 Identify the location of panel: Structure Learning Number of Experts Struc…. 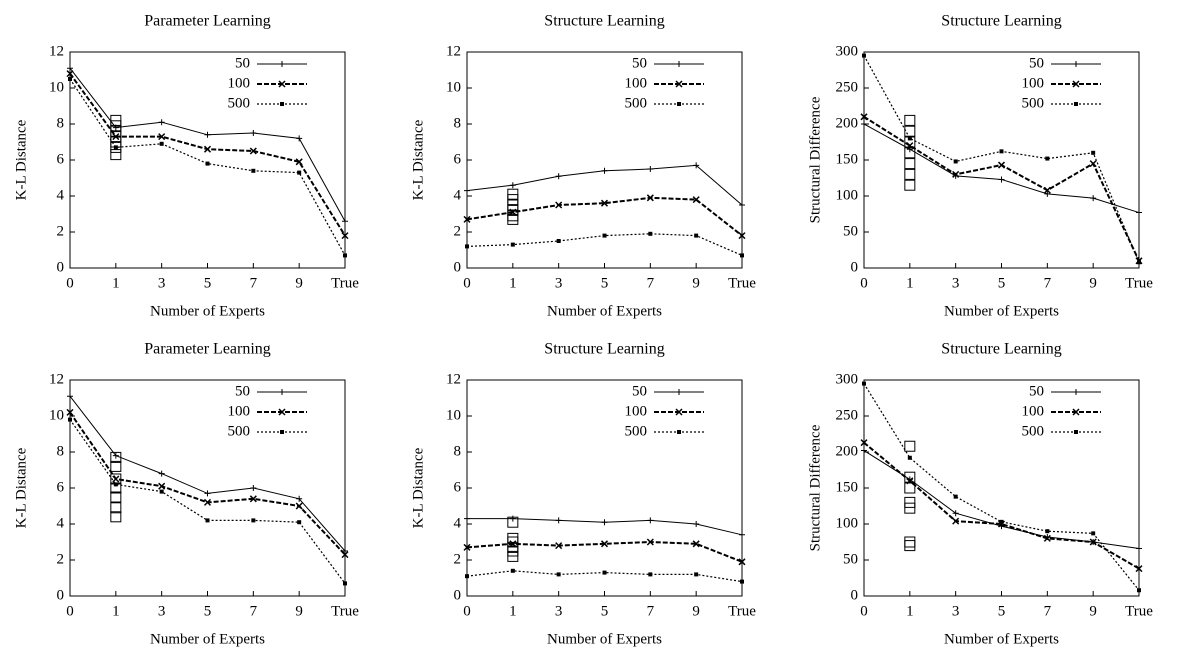
(980, 166).